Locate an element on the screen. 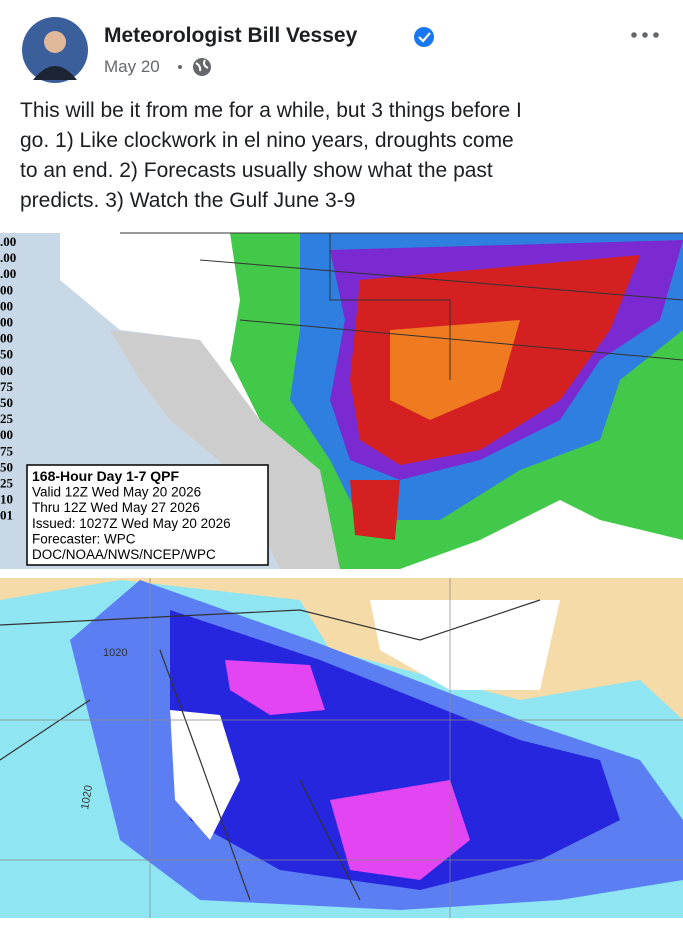 The width and height of the screenshot is (683, 927). verified-check is located at coordinates (424, 37).